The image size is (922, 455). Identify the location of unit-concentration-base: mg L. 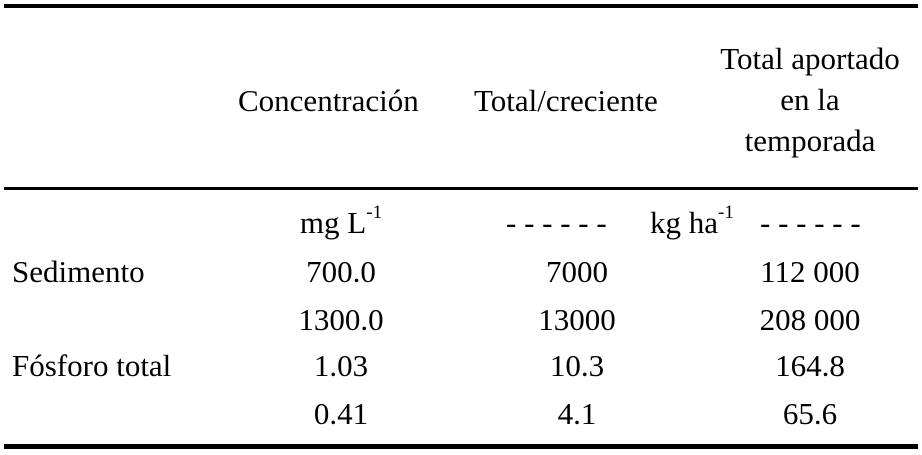
(333, 222).